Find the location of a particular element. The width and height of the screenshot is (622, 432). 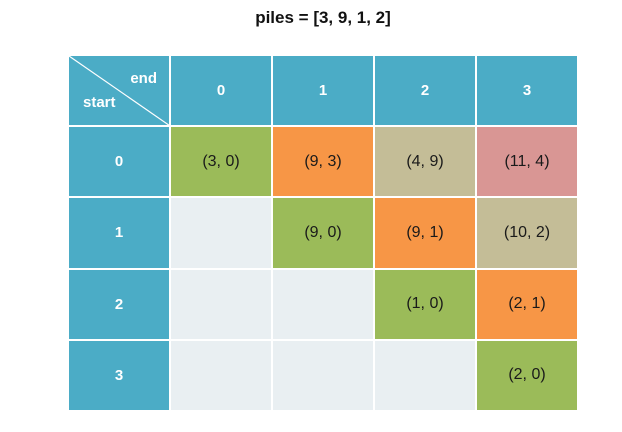

column-header: 3 is located at coordinates (527, 91).